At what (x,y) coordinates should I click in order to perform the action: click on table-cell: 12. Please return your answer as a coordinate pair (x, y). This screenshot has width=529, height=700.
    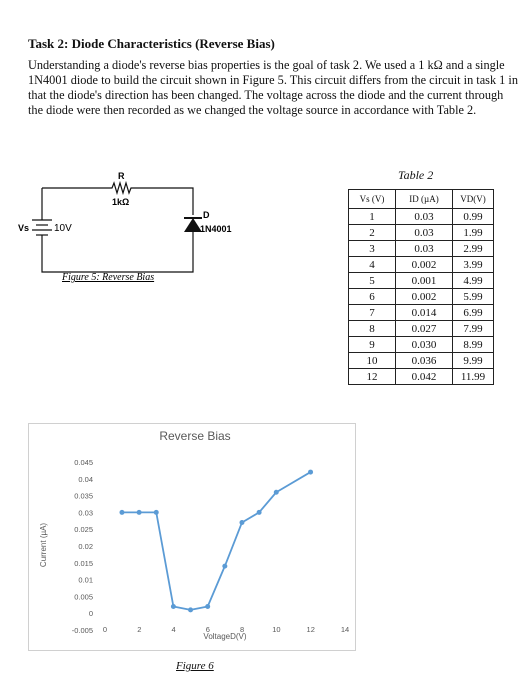
    Looking at the image, I should click on (372, 376).